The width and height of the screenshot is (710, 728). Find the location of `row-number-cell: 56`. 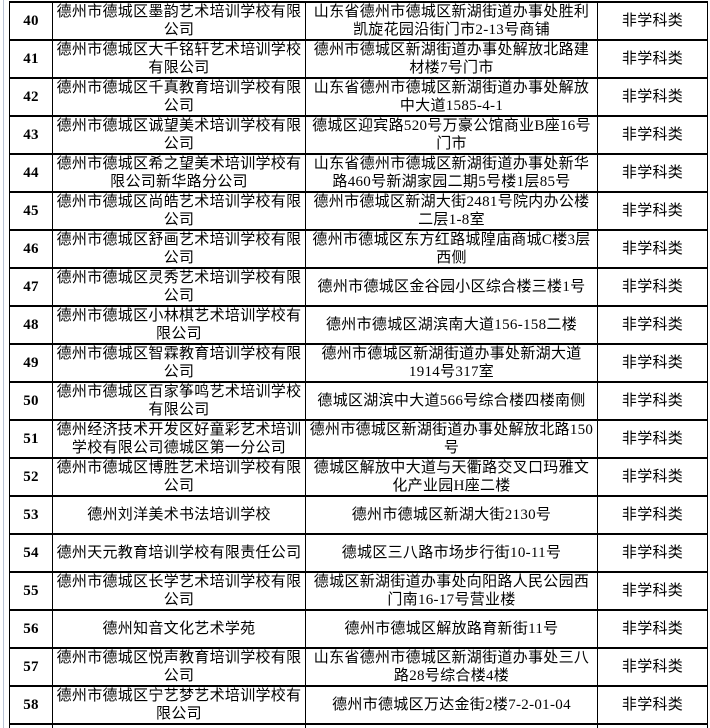

row-number-cell: 56 is located at coordinates (31, 629).